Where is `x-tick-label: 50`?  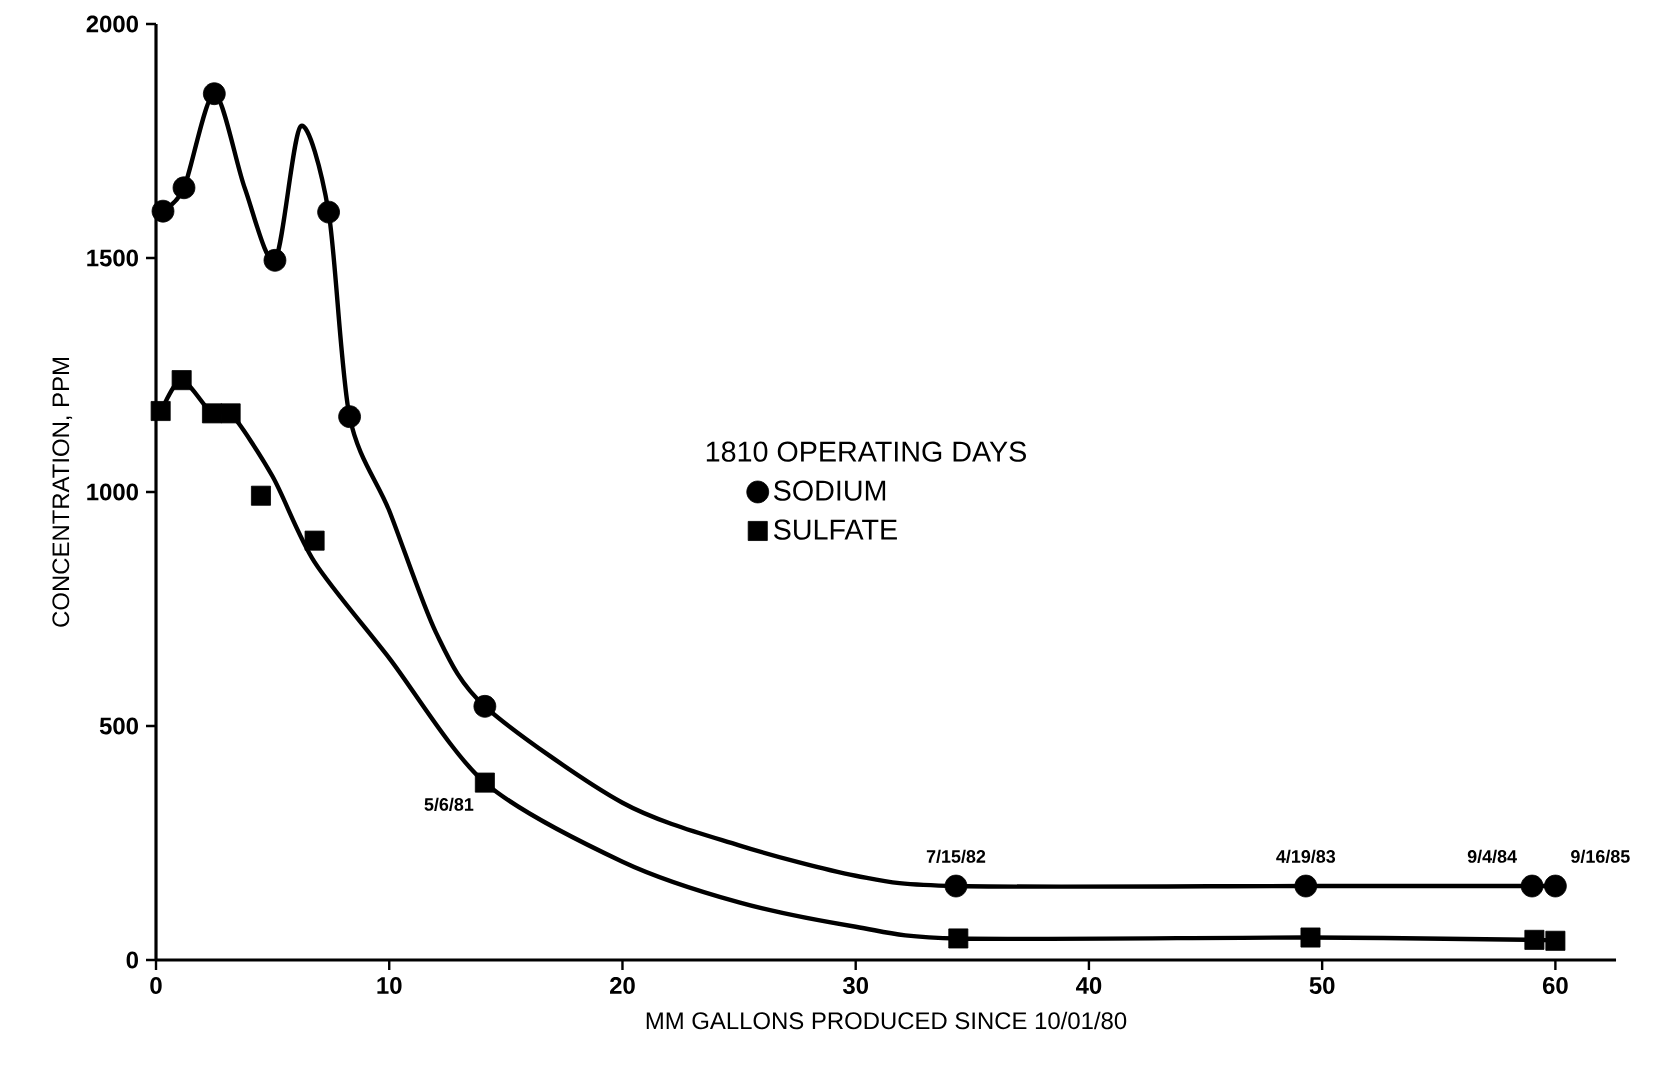 x-tick-label: 50 is located at coordinates (1322, 985).